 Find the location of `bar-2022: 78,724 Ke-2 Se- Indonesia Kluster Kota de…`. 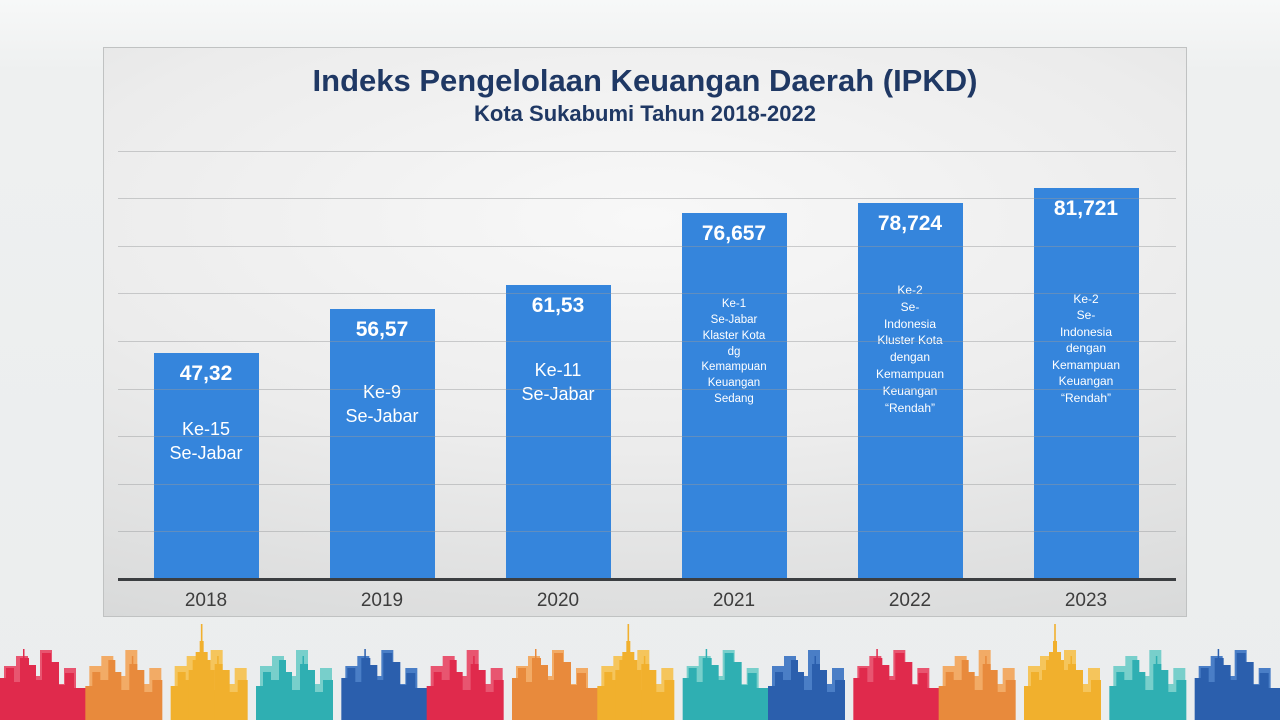

bar-2022: 78,724 Ke-2 Se- Indonesia Kluster Kota de… is located at coordinates (910, 391).